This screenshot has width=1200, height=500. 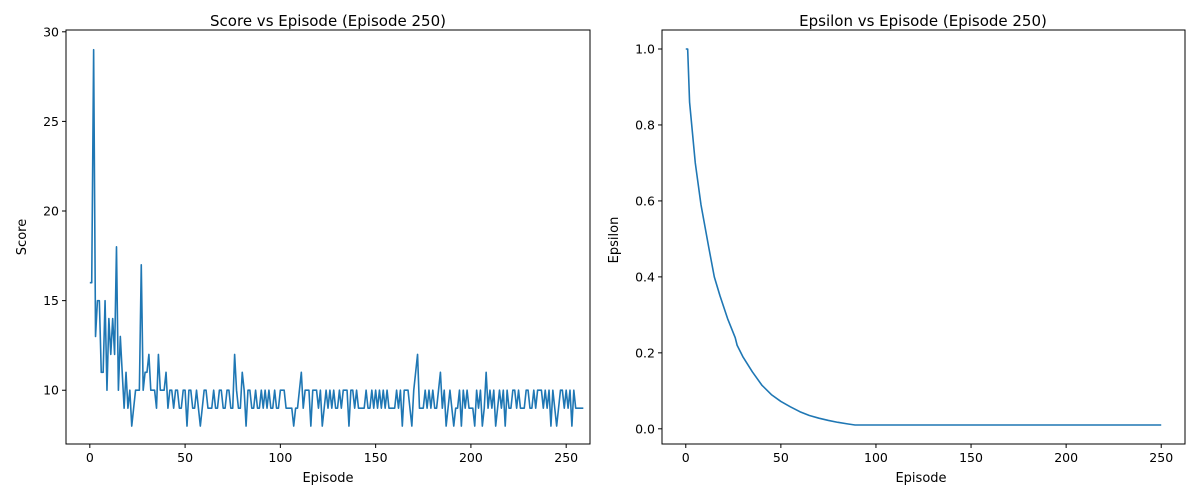 What do you see at coordinates (645, 200) in the screenshot?
I see `epsilon-y-tick-label: 0.6` at bounding box center [645, 200].